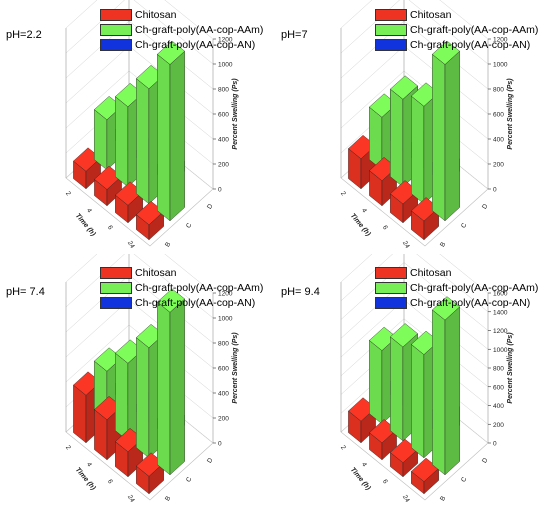  What do you see at coordinates (510, 114) in the screenshot?
I see `z-axis-title: Percent Swelling (Ps)` at bounding box center [510, 114].